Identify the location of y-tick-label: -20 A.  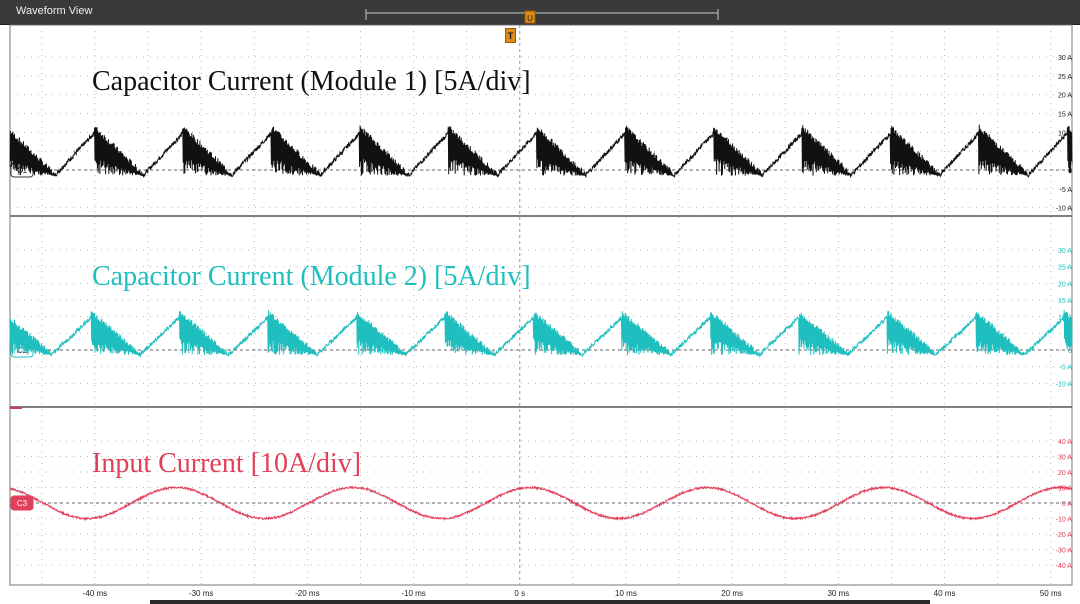
(1064, 535).